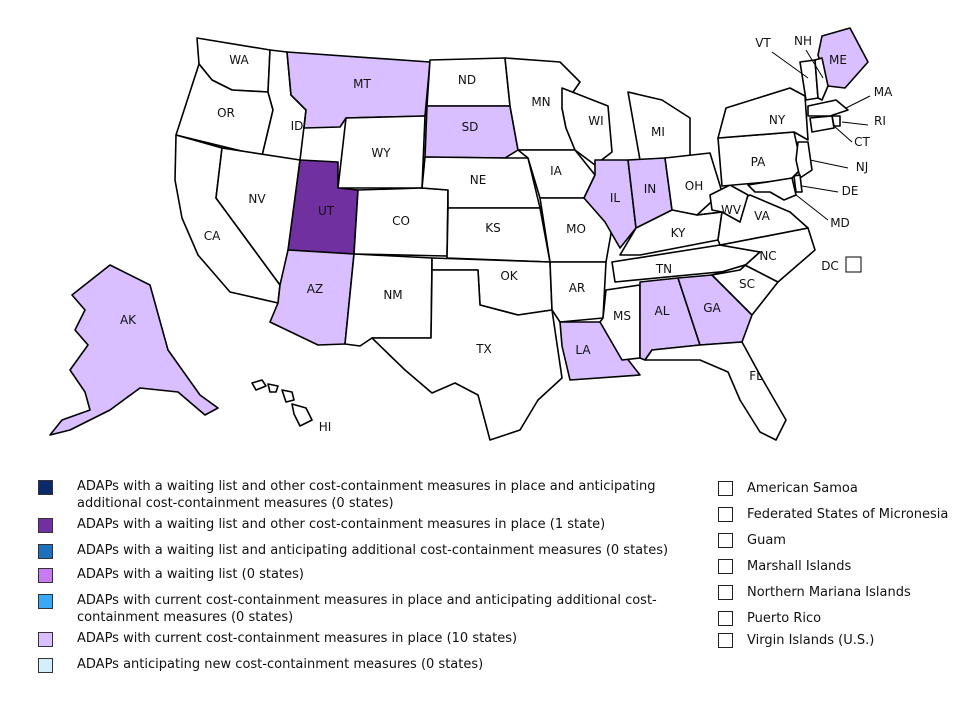 The height and width of the screenshot is (720, 960). I want to click on legend-item: ADAPs with a waiting list (0 states), so click(171, 574).